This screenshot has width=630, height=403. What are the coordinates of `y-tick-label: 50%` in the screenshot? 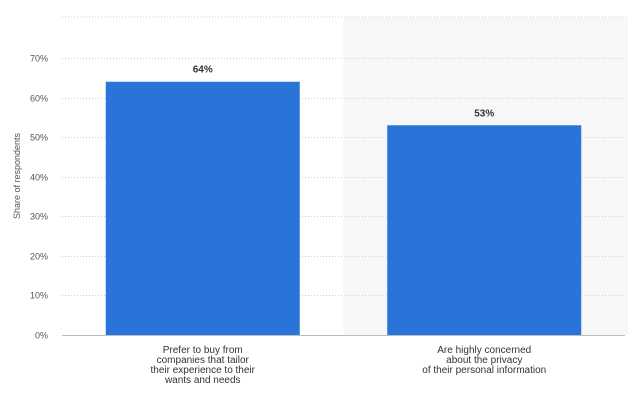 It's located at (39, 138).